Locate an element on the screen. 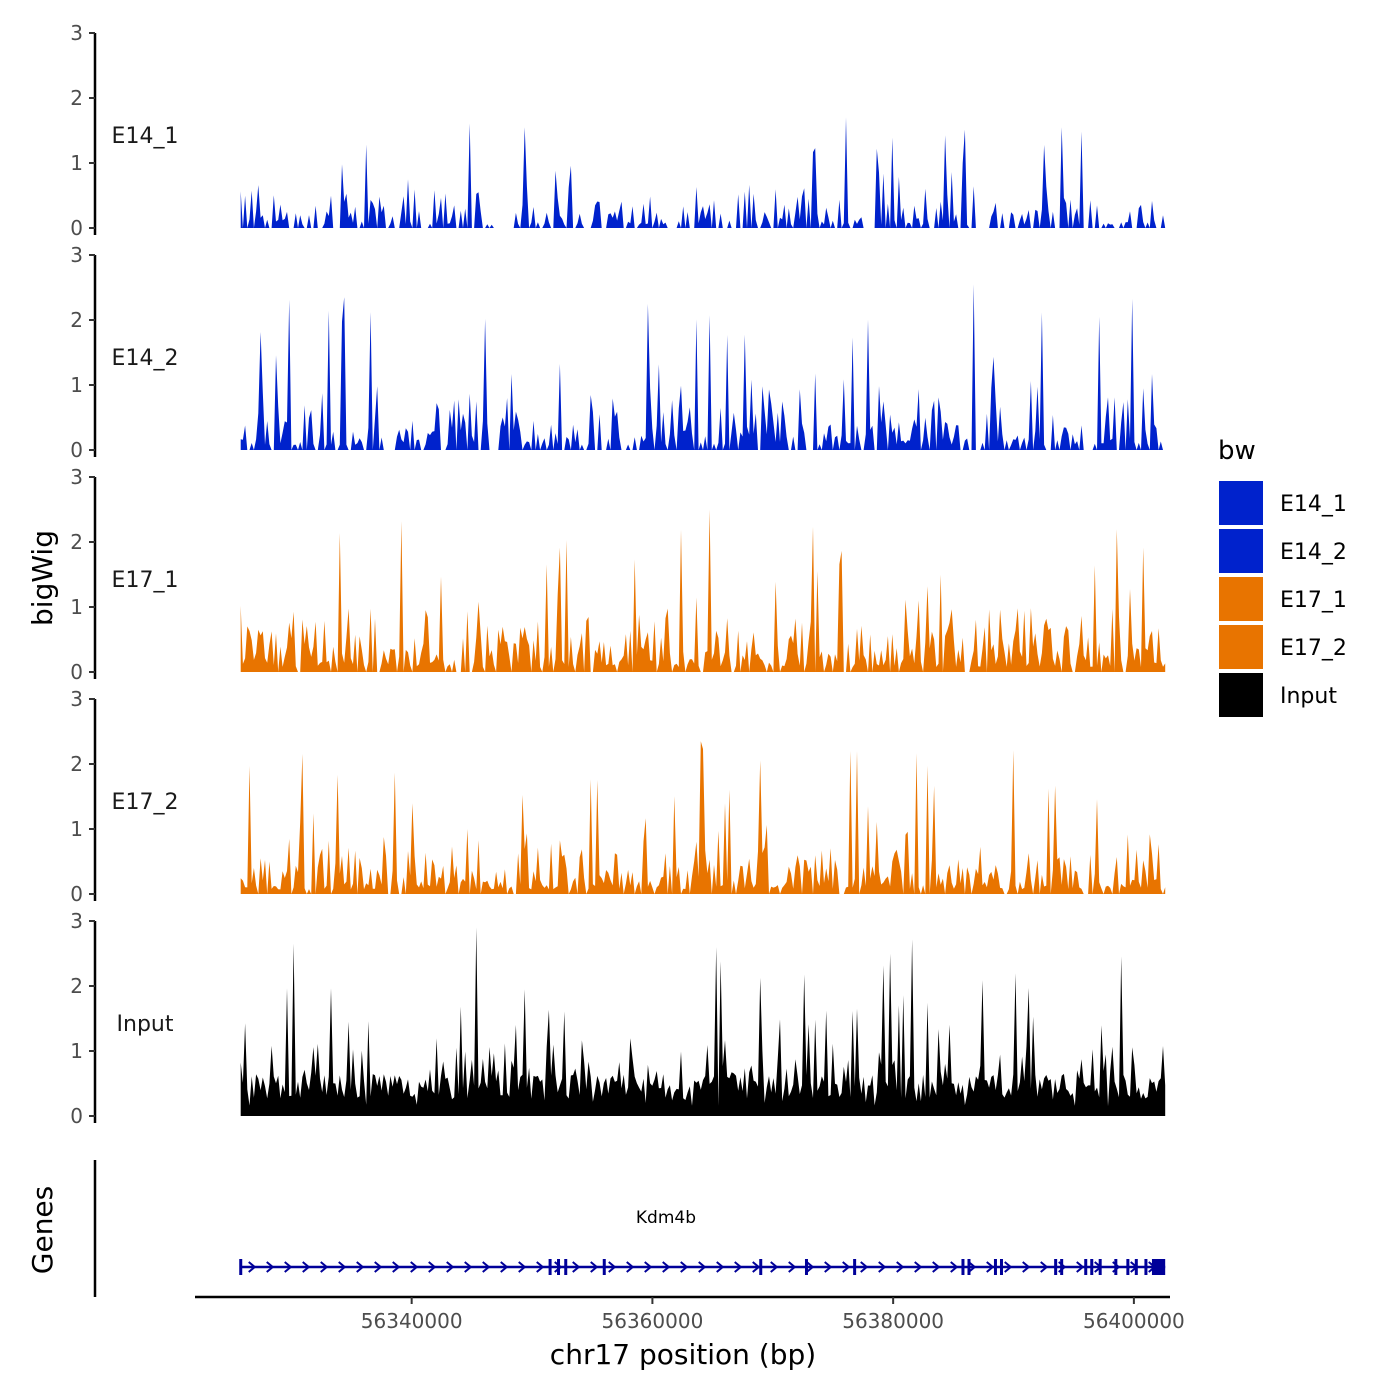 The image size is (1400, 1400). x-tick-label: 56380000 is located at coordinates (893, 1321).